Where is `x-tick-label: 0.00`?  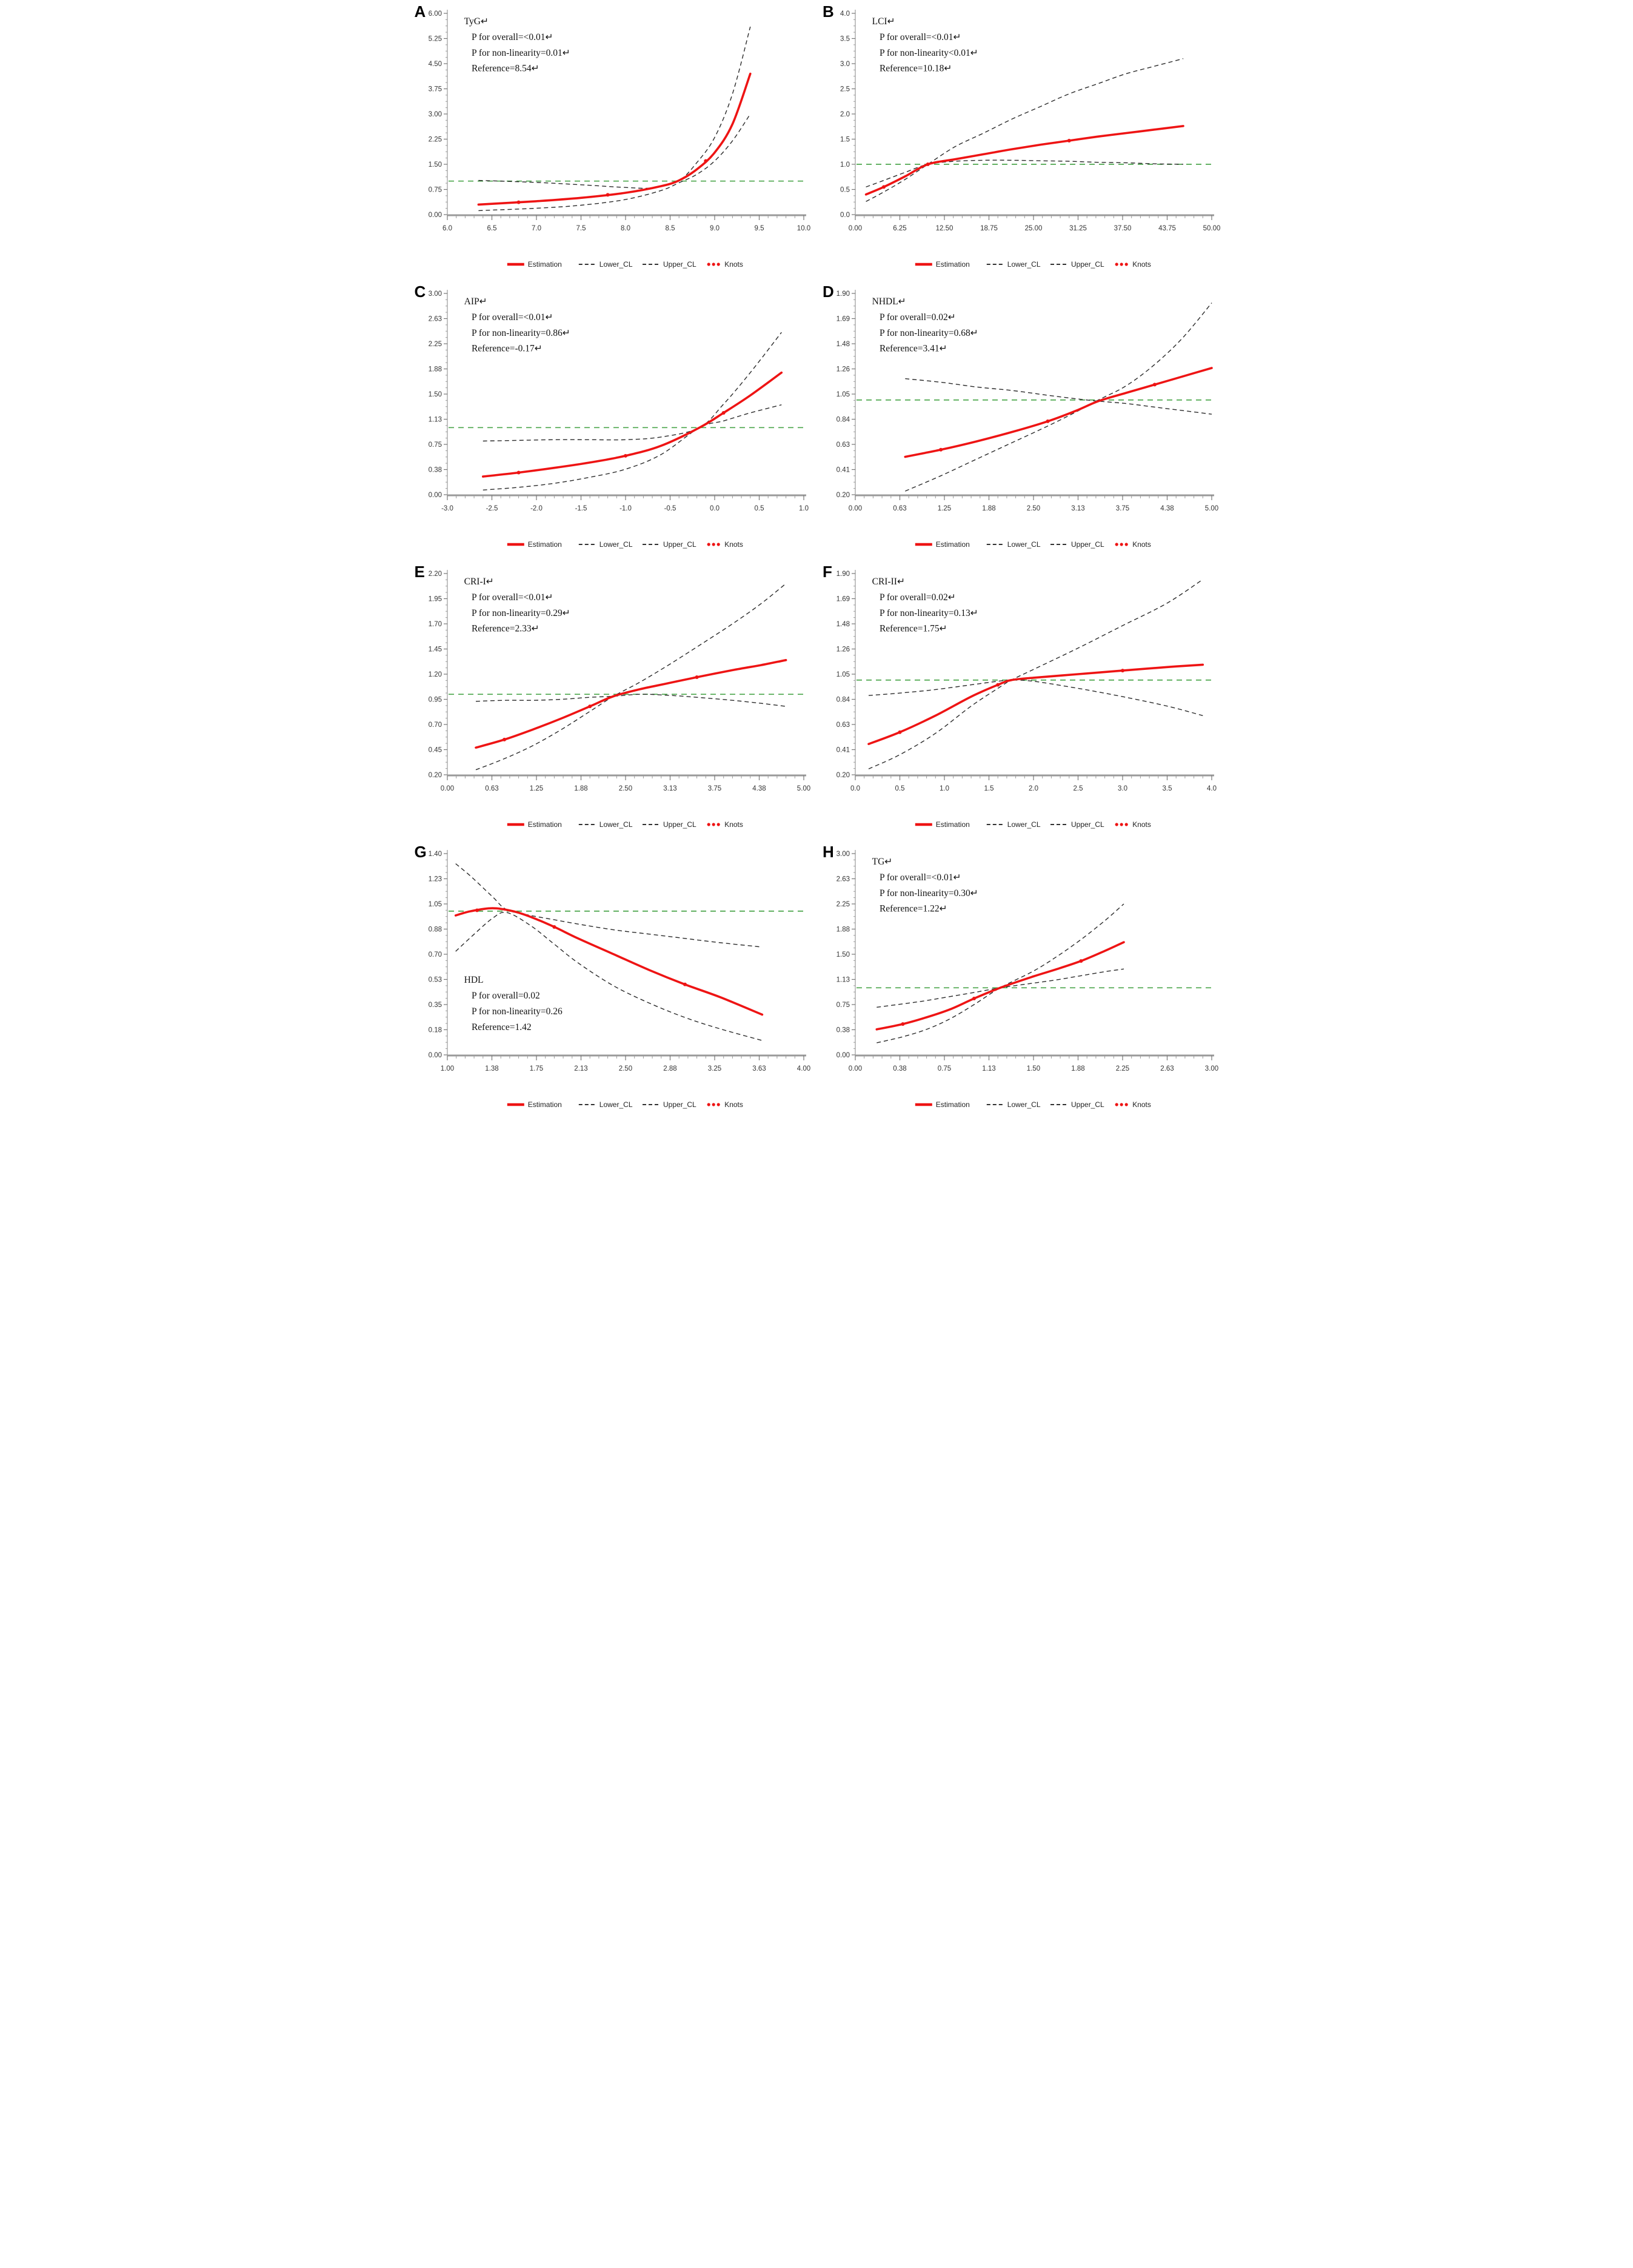 x-tick-label: 0.00 is located at coordinates (855, 1069).